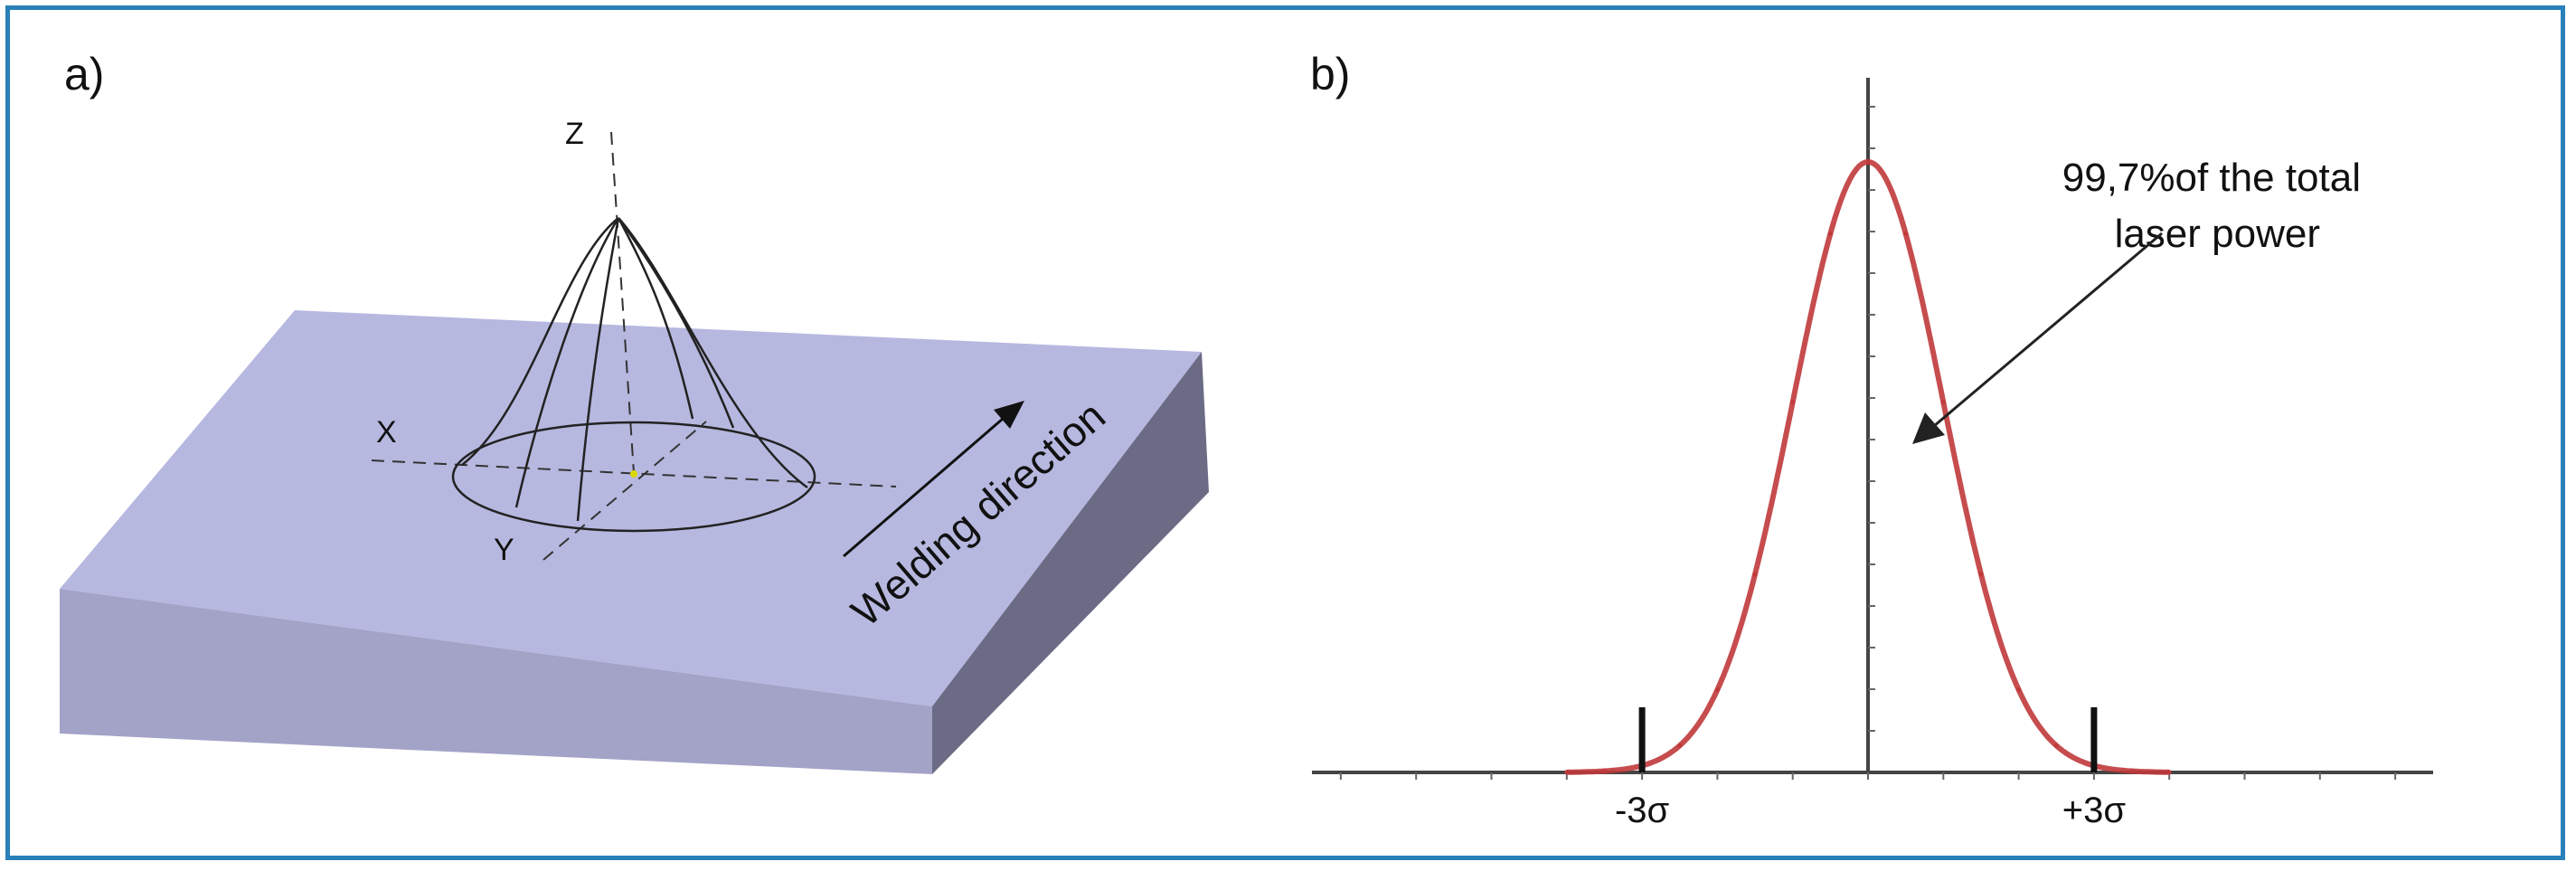 This screenshot has height=871, width=2576. I want to click on x-axis-line, so click(634, 473).